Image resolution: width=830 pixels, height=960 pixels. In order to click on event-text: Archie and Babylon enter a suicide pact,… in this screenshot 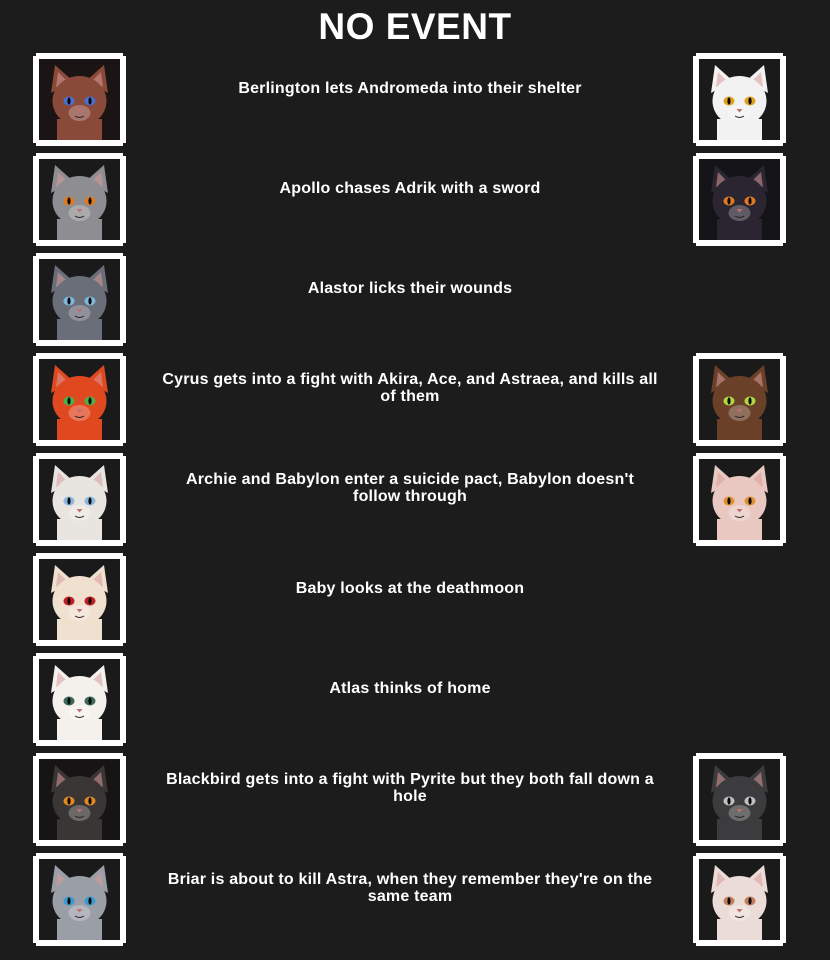, I will do `click(410, 488)`.